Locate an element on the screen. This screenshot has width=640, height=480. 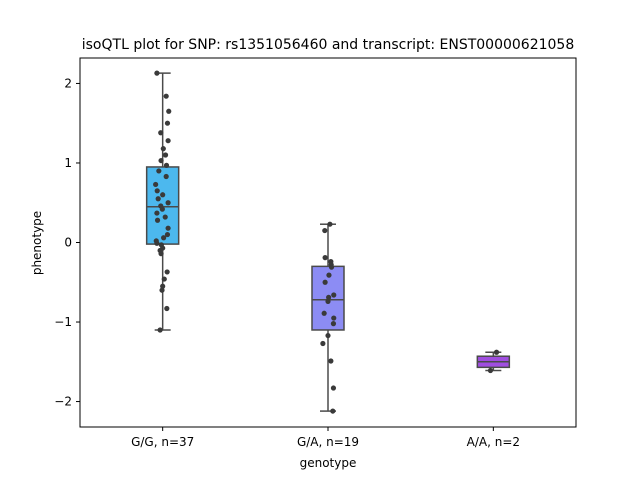
y-axis: −2 −1 0 1 2 is located at coordinates (67, 242).